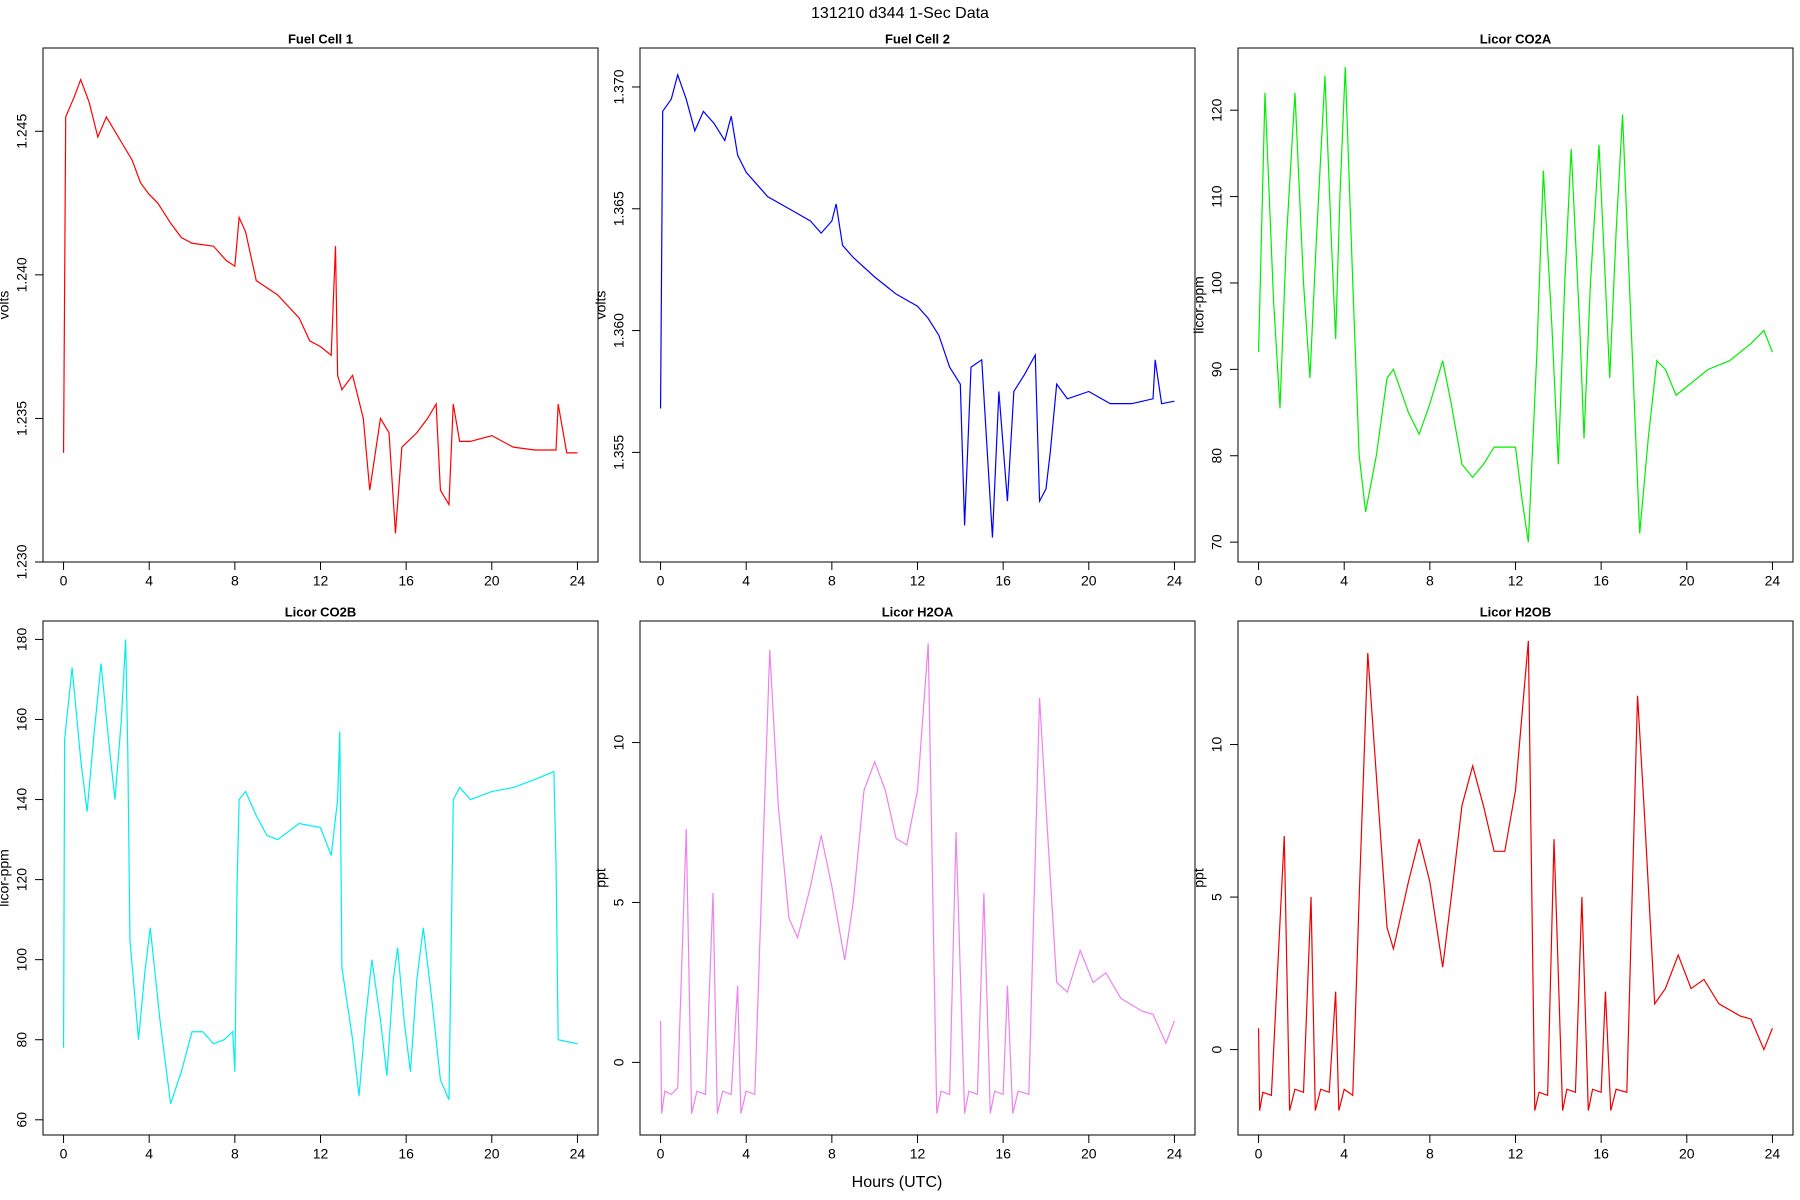 Image resolution: width=1800 pixels, height=1200 pixels. What do you see at coordinates (1516, 611) in the screenshot?
I see `panel-title: Licor H2OB` at bounding box center [1516, 611].